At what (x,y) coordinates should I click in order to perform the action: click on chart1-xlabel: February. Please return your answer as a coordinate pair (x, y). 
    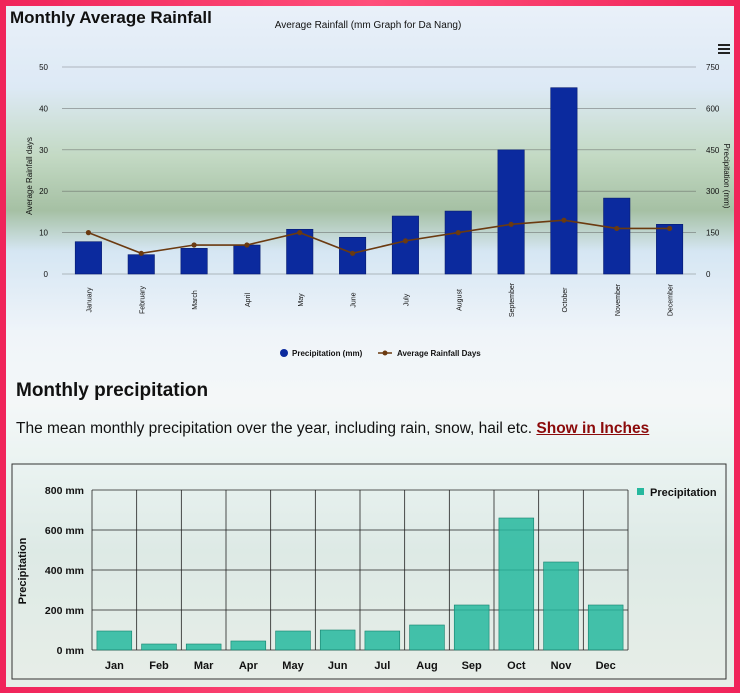
    Looking at the image, I should click on (142, 299).